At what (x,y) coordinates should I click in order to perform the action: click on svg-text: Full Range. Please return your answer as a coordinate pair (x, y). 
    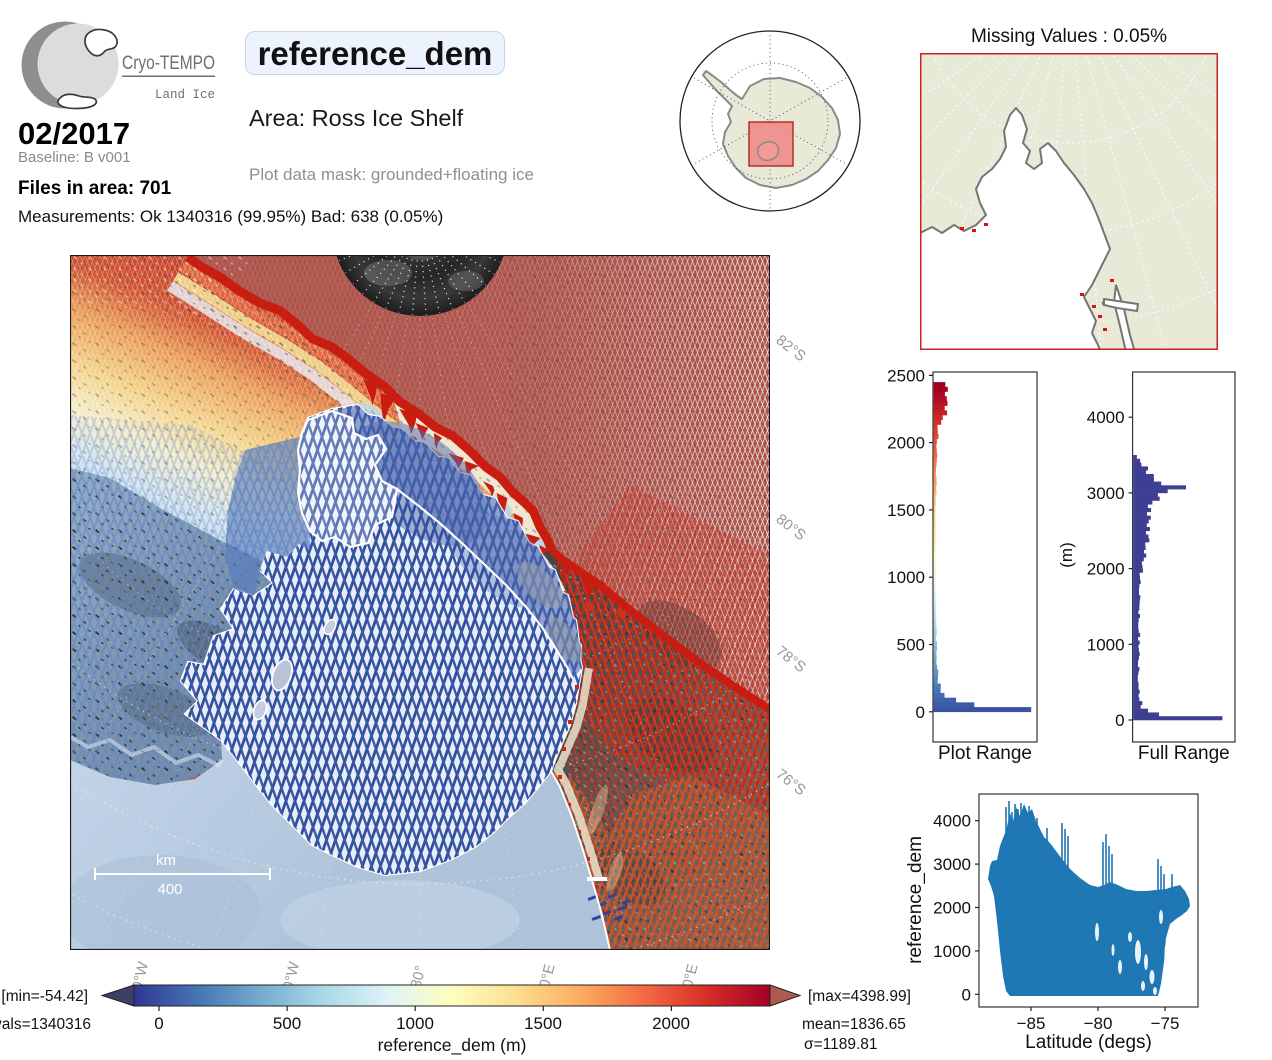
    Looking at the image, I should click on (1184, 753).